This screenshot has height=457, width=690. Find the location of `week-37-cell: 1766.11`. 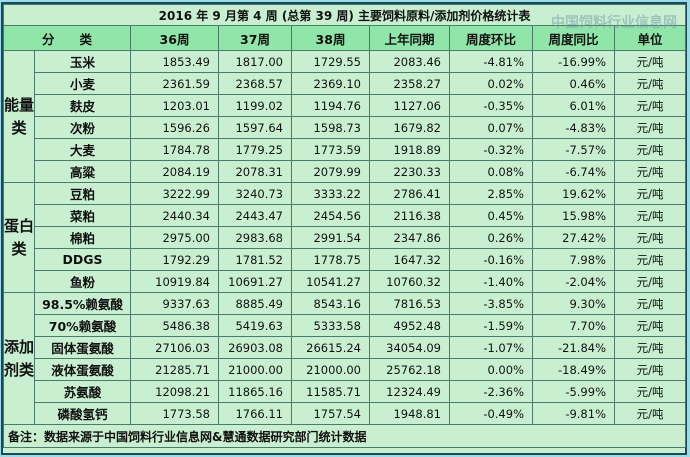

week-37-cell: 1766.11 is located at coordinates (255, 413).